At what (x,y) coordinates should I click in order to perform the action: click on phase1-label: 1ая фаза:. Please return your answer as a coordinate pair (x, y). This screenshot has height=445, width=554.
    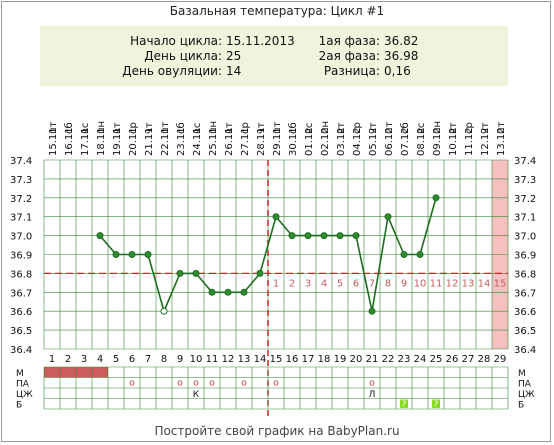
    Looking at the image, I should click on (349, 41).